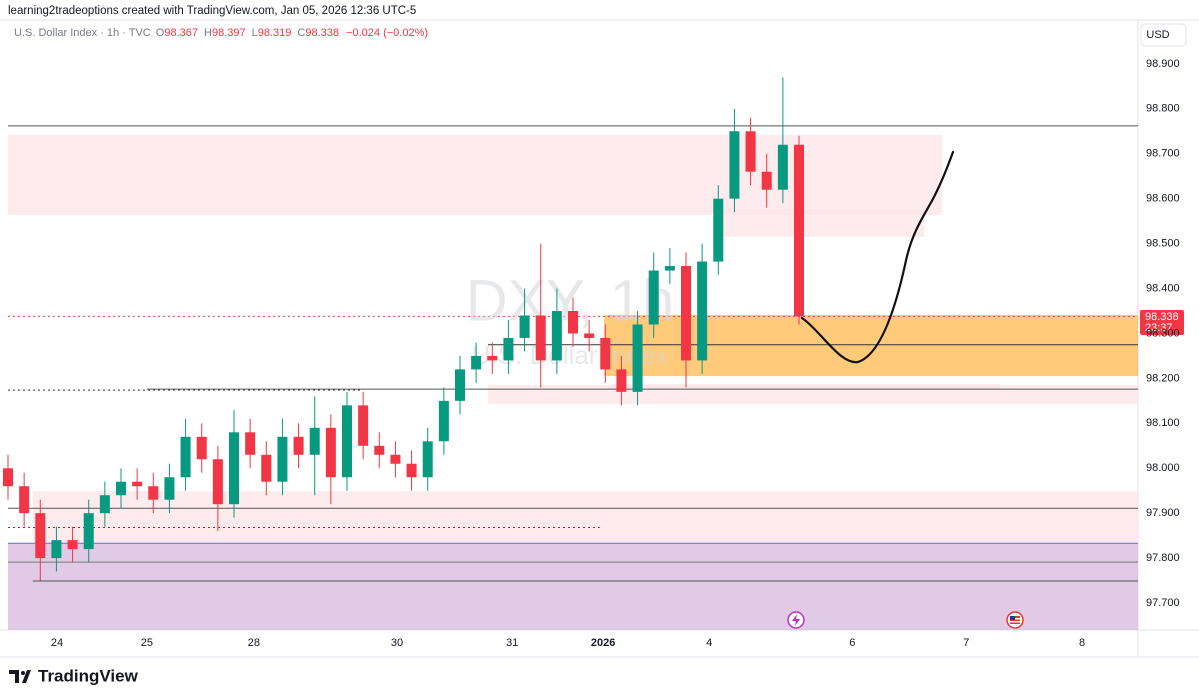  Describe the element at coordinates (709, 643) in the screenshot. I see `x-tick-label: 4` at that location.